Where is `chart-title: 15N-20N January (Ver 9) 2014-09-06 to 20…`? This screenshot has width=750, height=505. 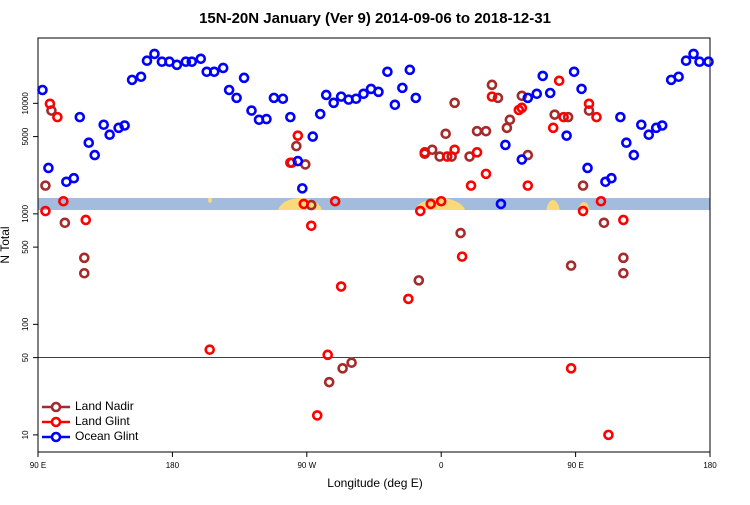
chart-title: 15N-20N January (Ver 9) 2014-09-06 to 20… is located at coordinates (375, 18).